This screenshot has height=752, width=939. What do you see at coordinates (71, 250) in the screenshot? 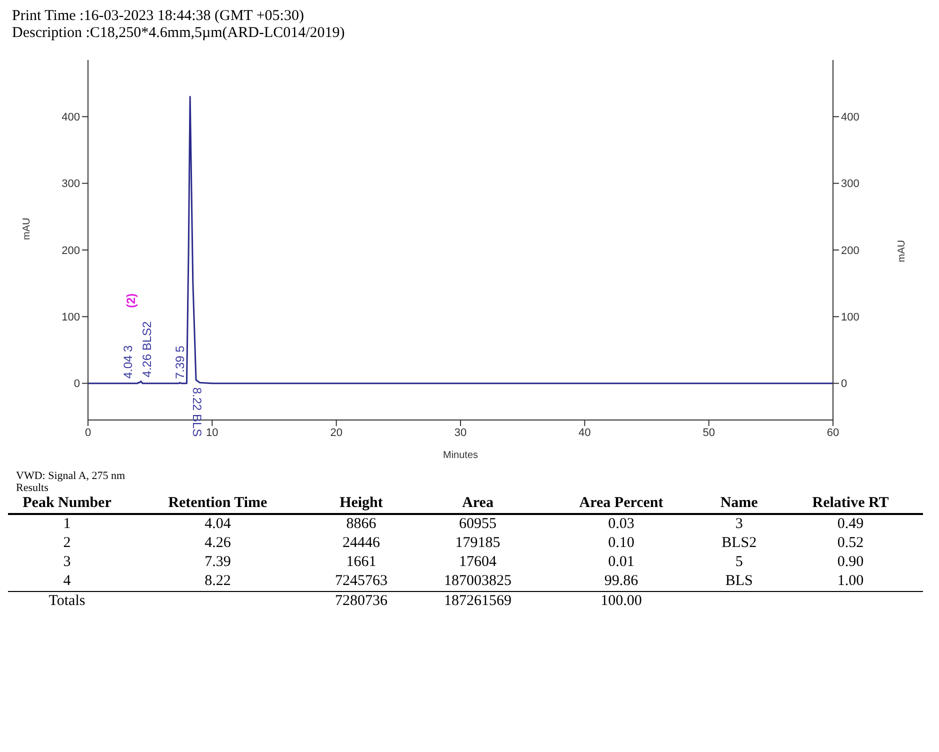
I see `y-tick-label: 200` at bounding box center [71, 250].